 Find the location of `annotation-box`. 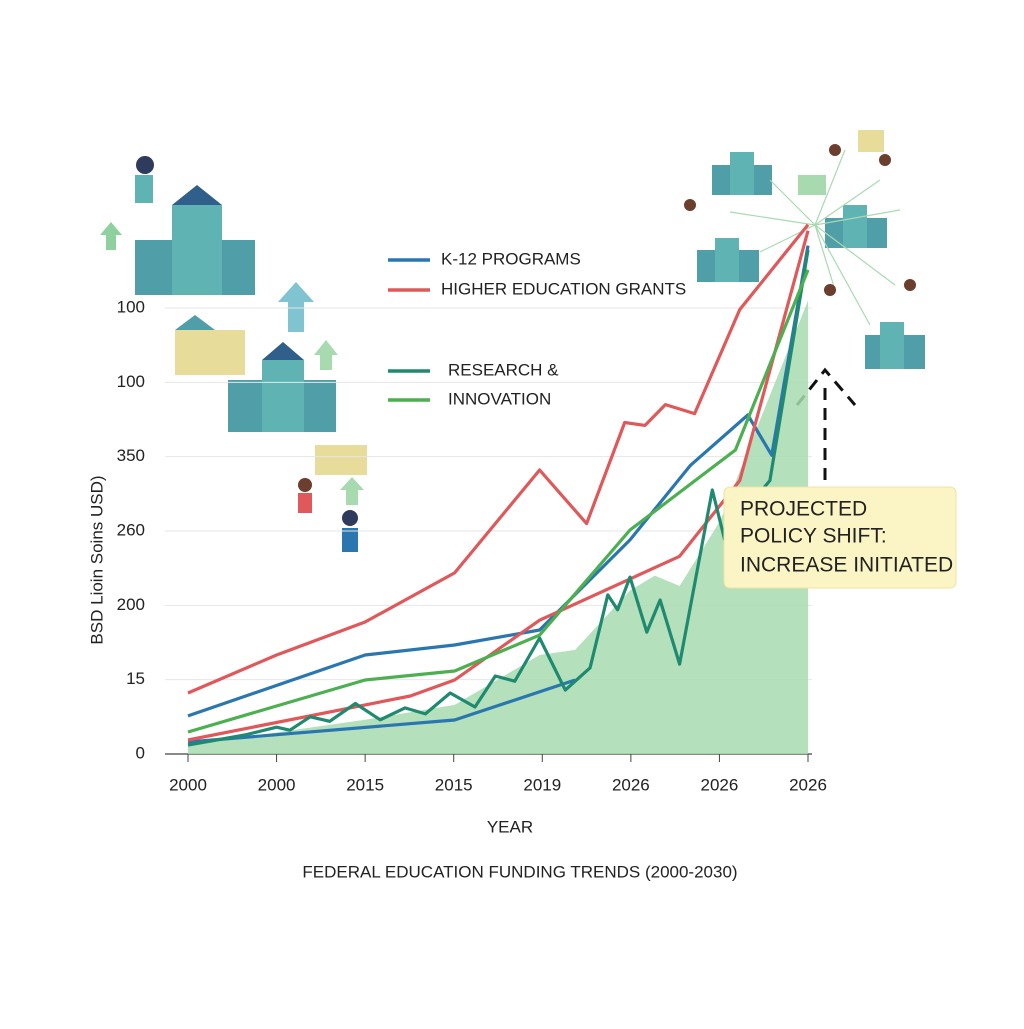

annotation-box is located at coordinates (840, 537).